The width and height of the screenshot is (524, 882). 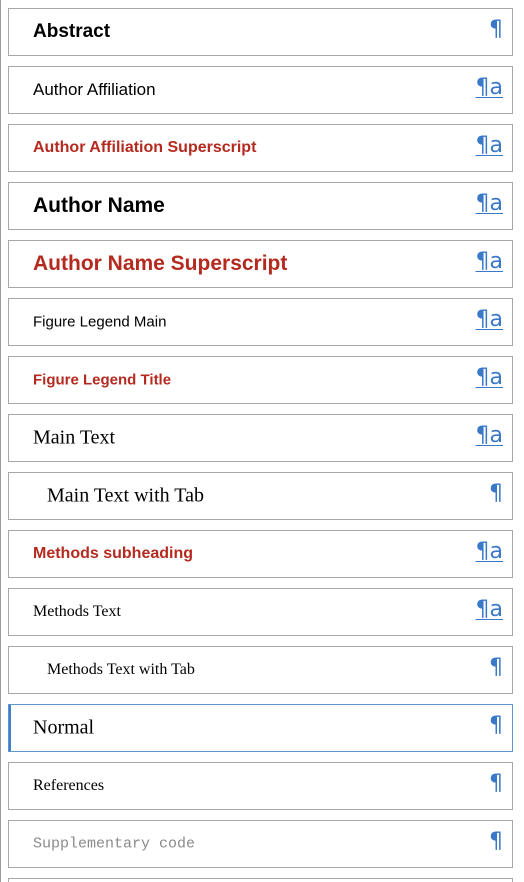 I want to click on style-item-label: Author Affiliation, so click(x=94, y=89).